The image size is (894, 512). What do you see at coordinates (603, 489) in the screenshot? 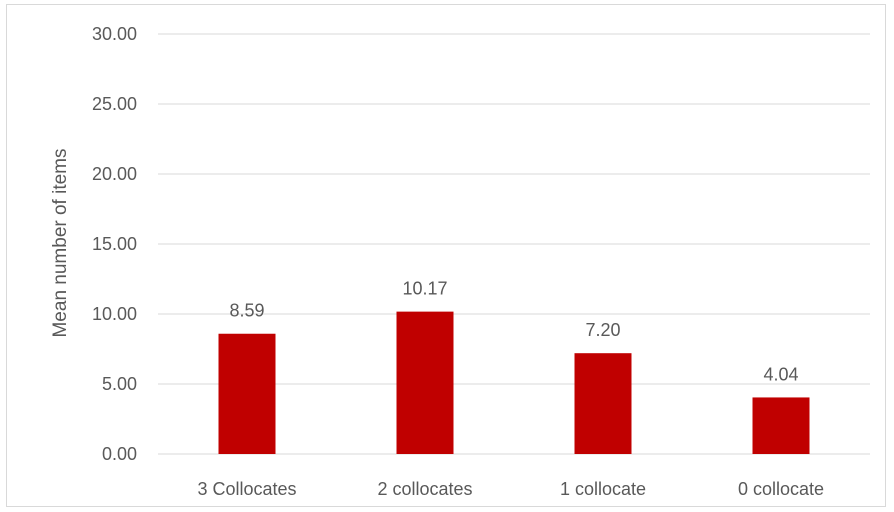
I see `x-tick-label: 1 collocate` at bounding box center [603, 489].